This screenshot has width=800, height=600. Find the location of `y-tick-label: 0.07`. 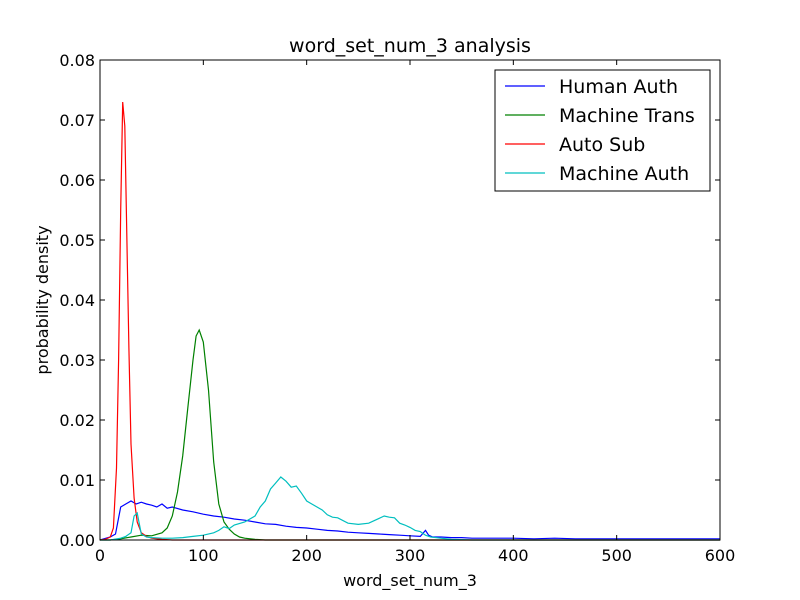

y-tick-label: 0.07 is located at coordinates (77, 120).